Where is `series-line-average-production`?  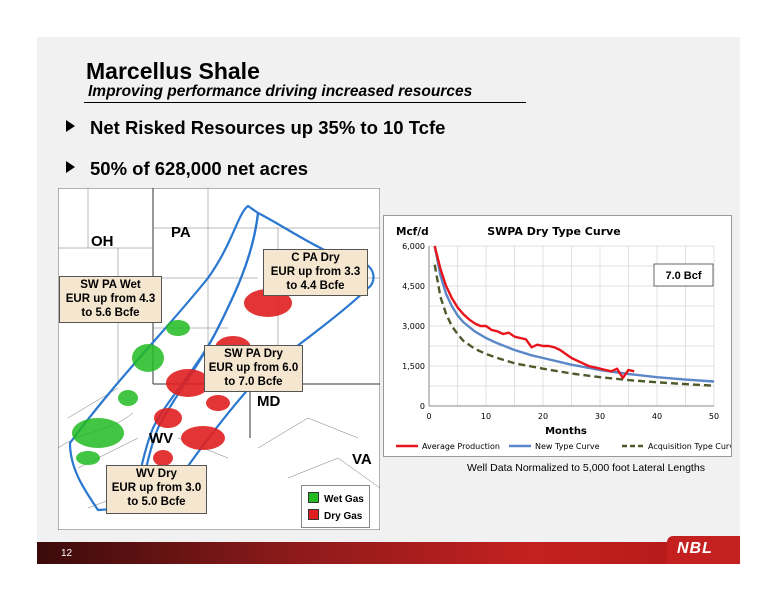
series-line-average-production is located at coordinates (534, 312).